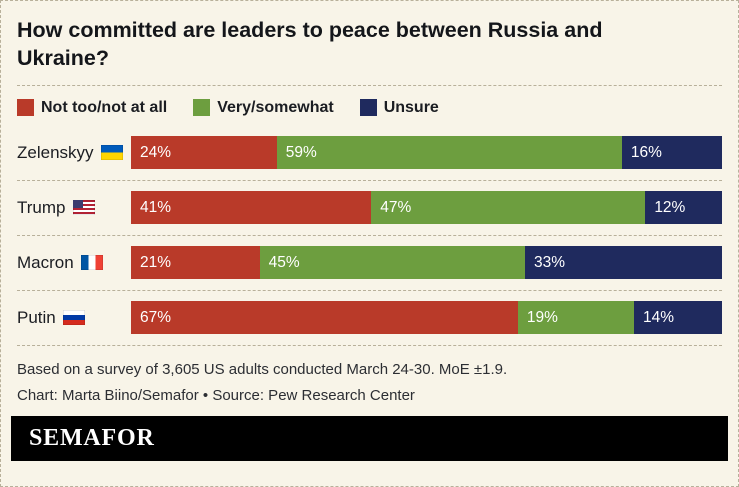  Describe the element at coordinates (672, 153) in the screenshot. I see `bar-segment-unsure: 16%` at that location.